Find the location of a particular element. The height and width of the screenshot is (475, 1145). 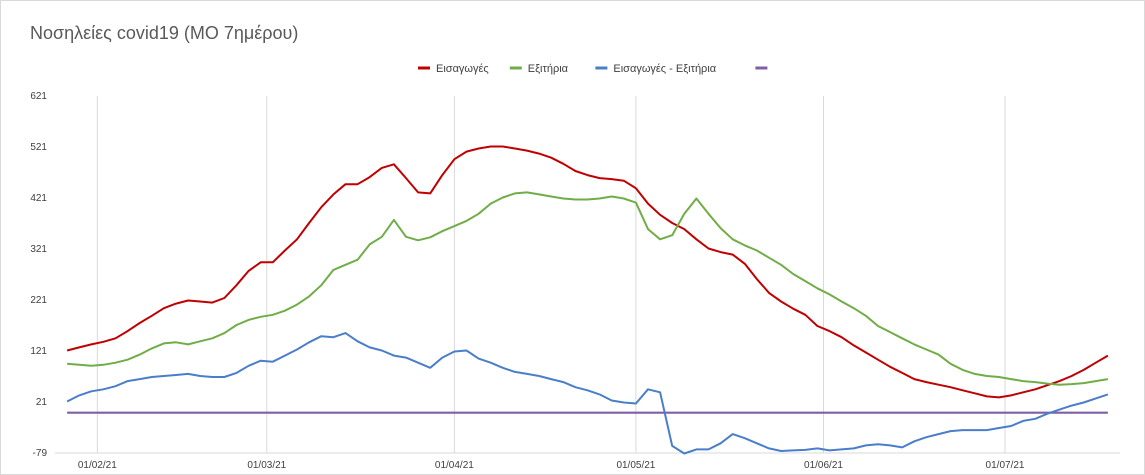

y-tick-label: 521 is located at coordinates (38, 147).